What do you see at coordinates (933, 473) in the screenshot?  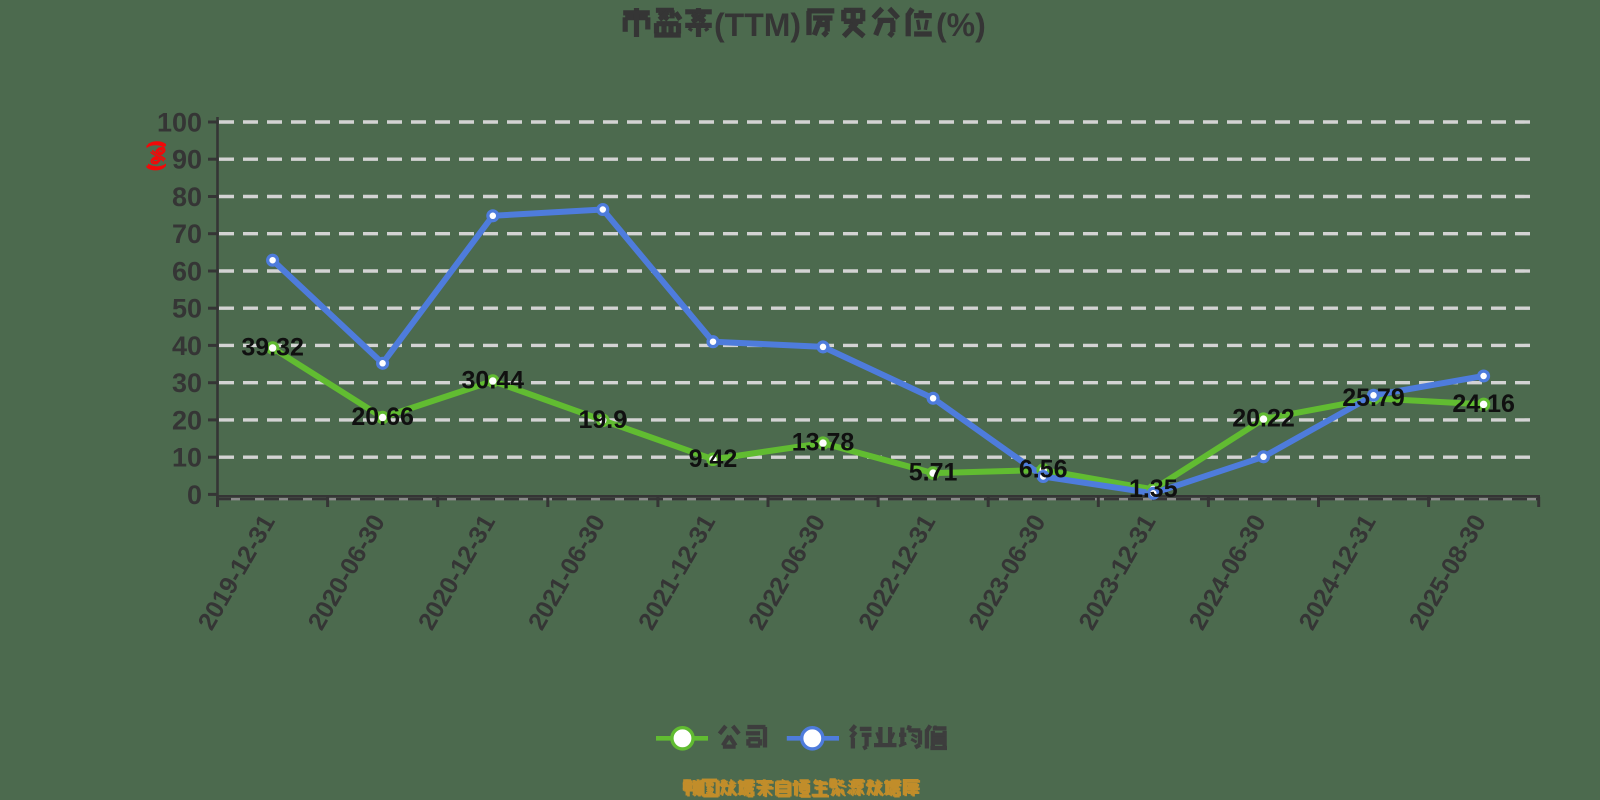 I see `svg-text: 5.71` at bounding box center [933, 473].